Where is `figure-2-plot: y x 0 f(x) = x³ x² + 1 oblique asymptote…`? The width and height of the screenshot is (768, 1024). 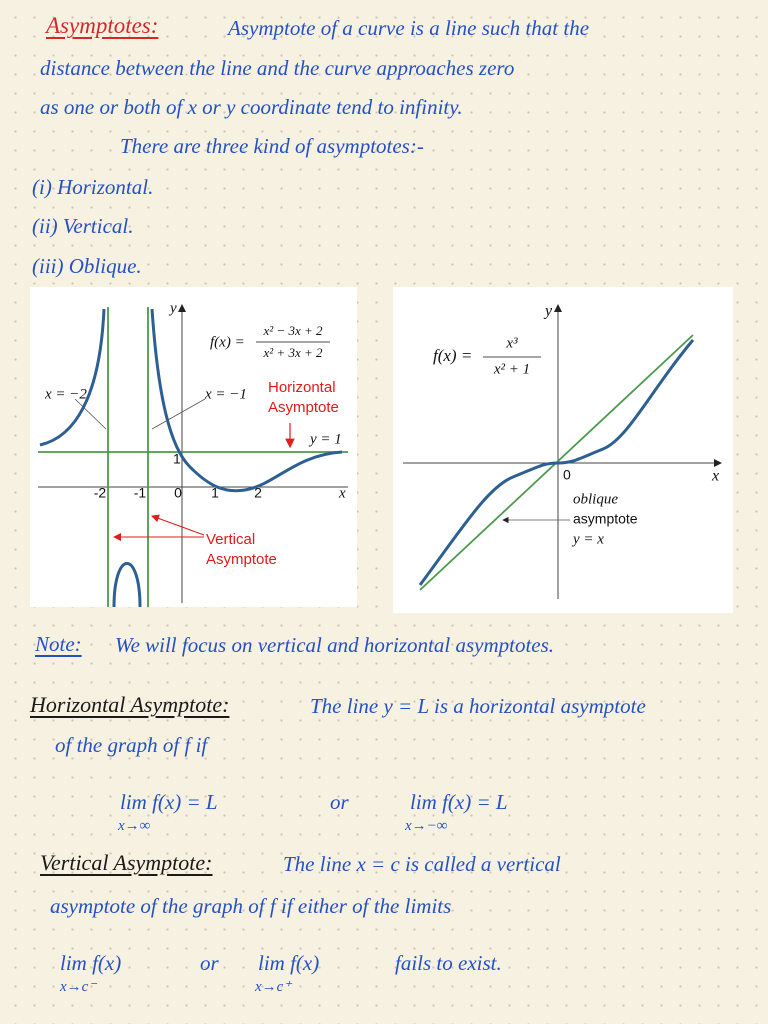
figure-2-plot: y x 0 f(x) = x³ x² + 1 oblique asymptote… is located at coordinates (562, 451).